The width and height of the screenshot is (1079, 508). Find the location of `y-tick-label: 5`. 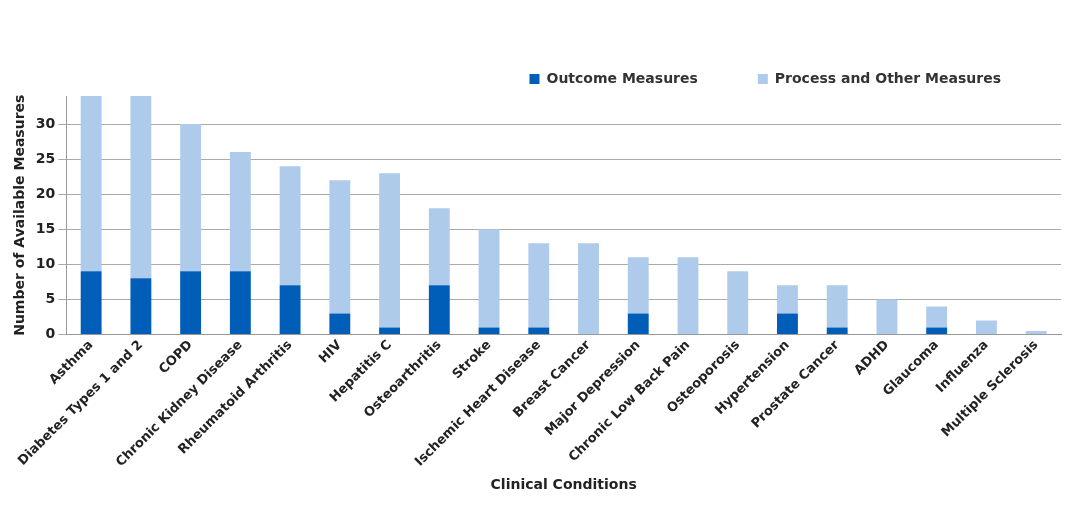

y-tick-label: 5 is located at coordinates (50, 298).